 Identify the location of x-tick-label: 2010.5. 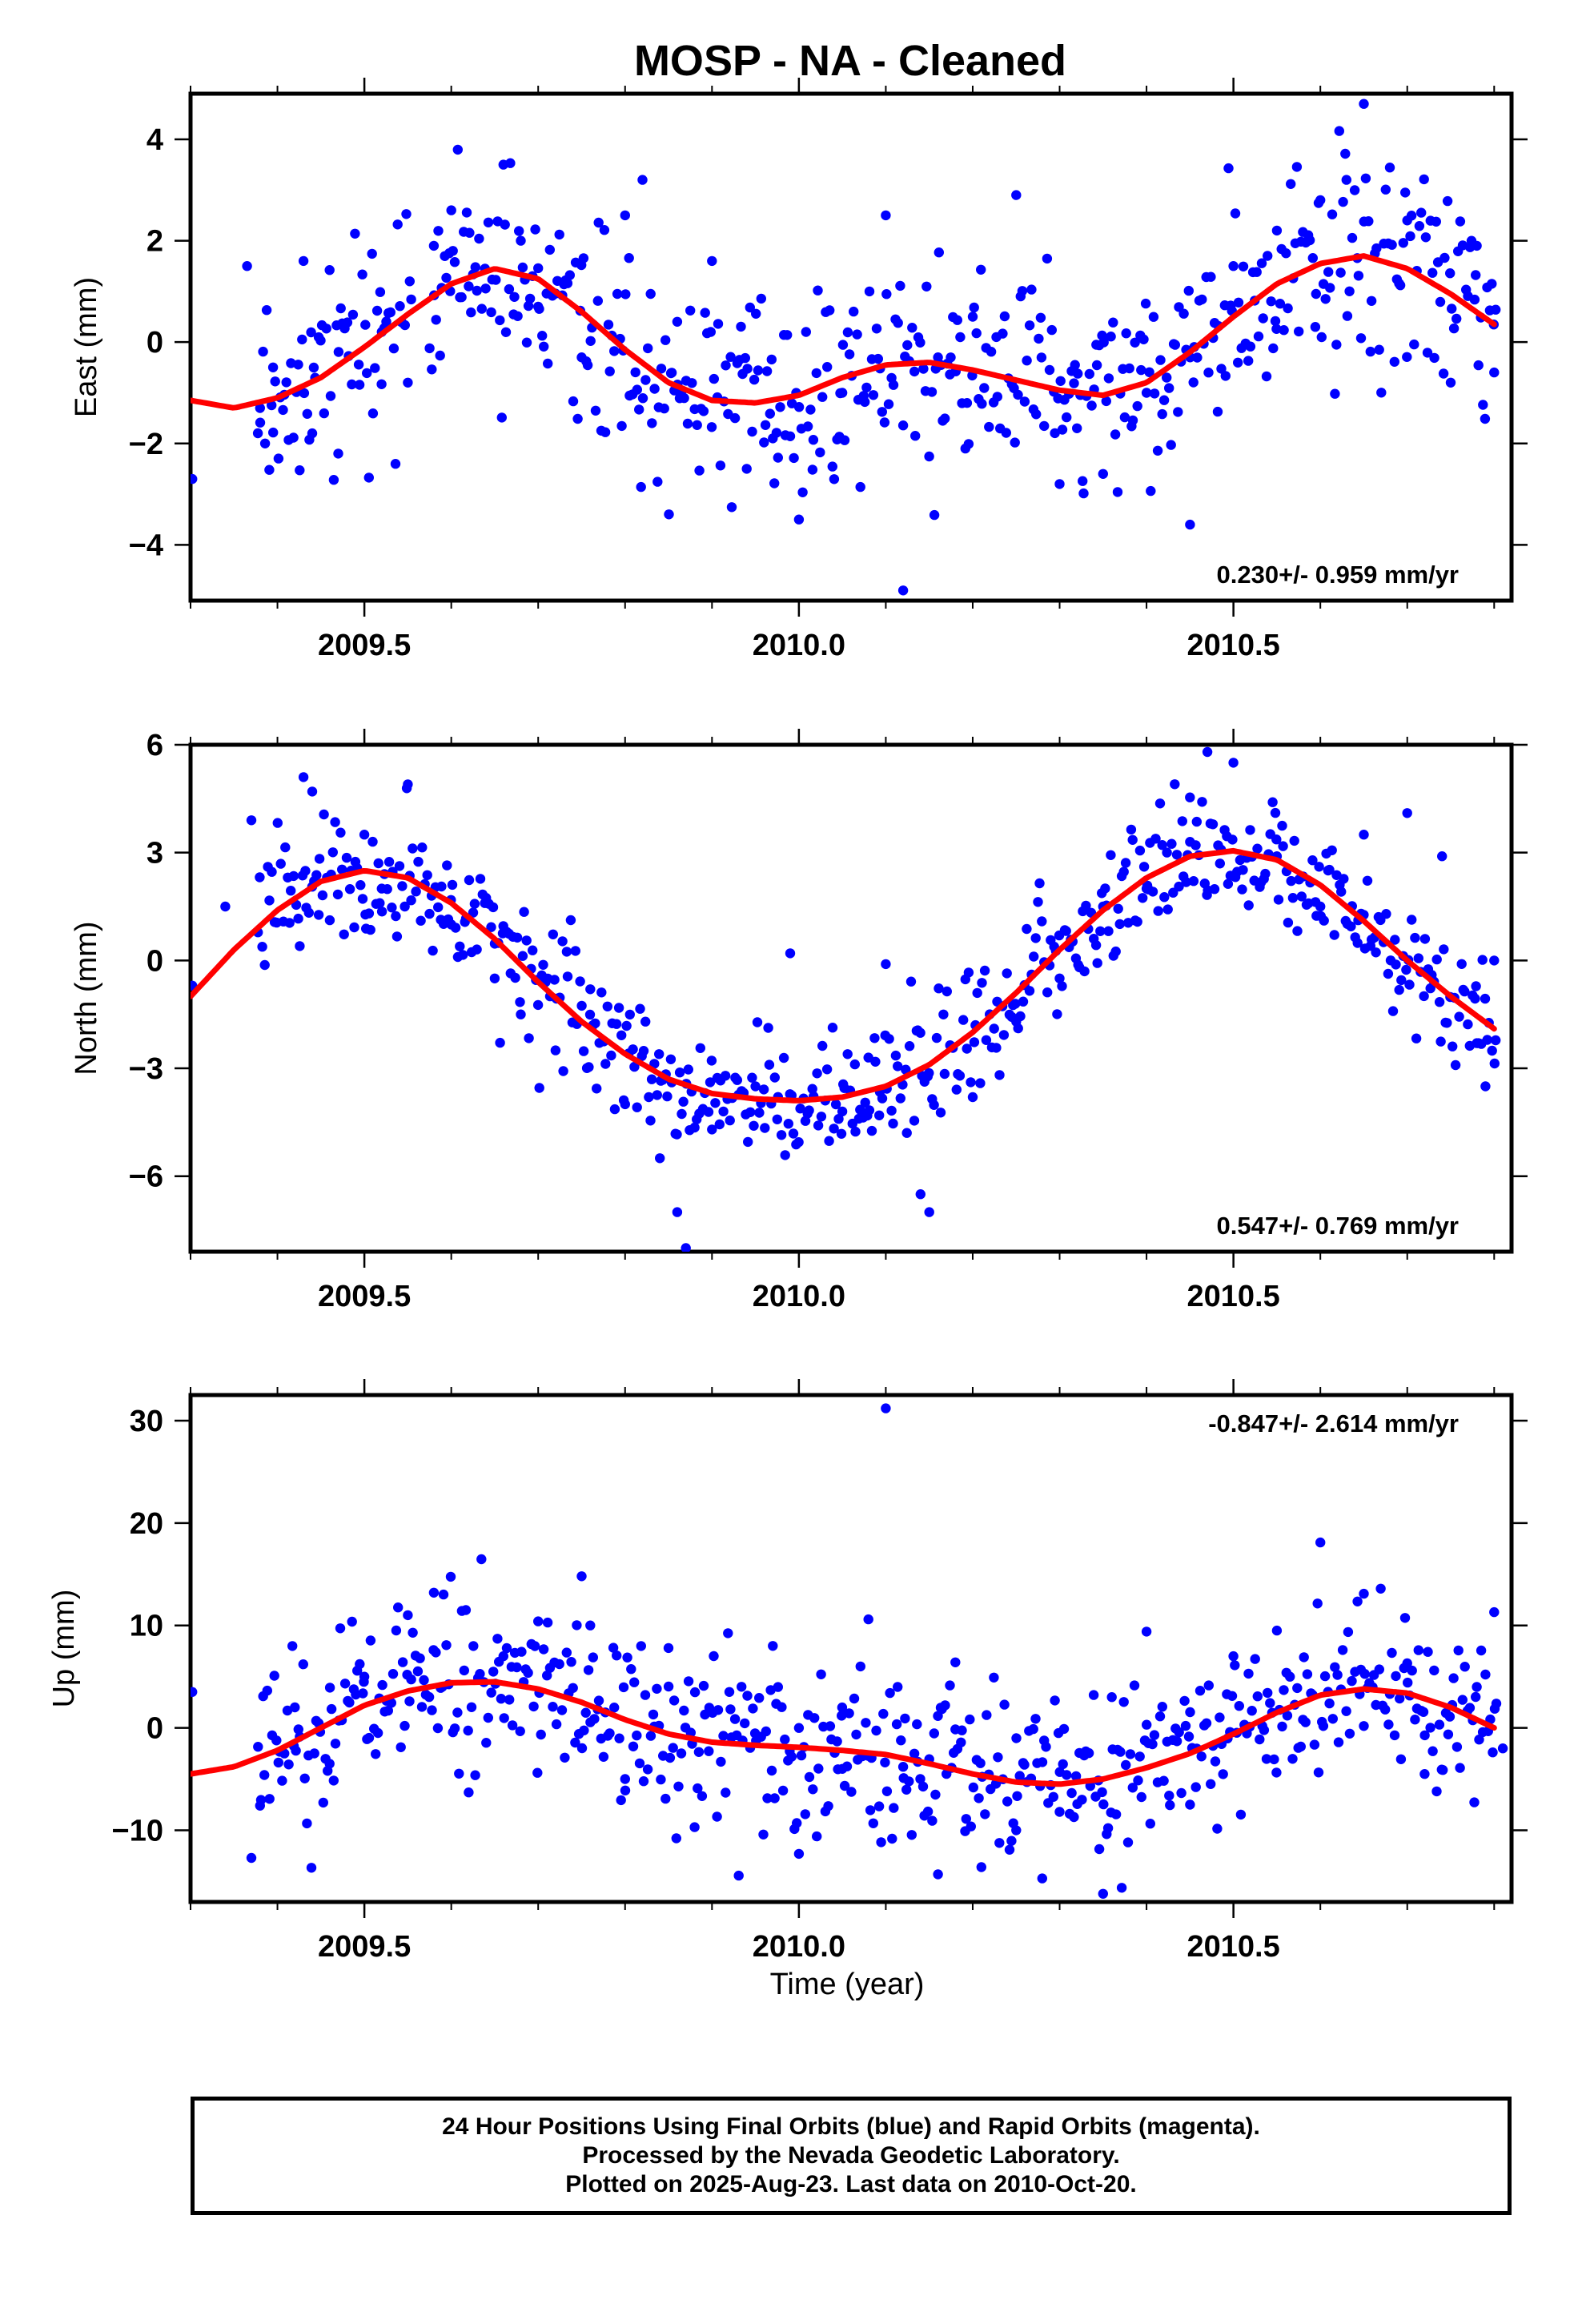
(1233, 645).